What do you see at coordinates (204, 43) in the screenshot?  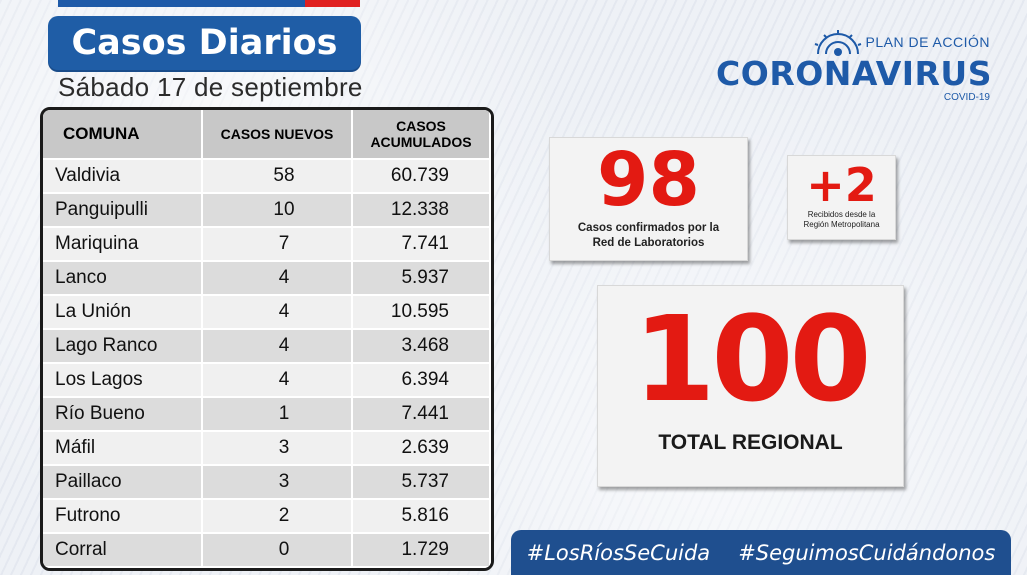 I see `page-title: Casos Diarios` at bounding box center [204, 43].